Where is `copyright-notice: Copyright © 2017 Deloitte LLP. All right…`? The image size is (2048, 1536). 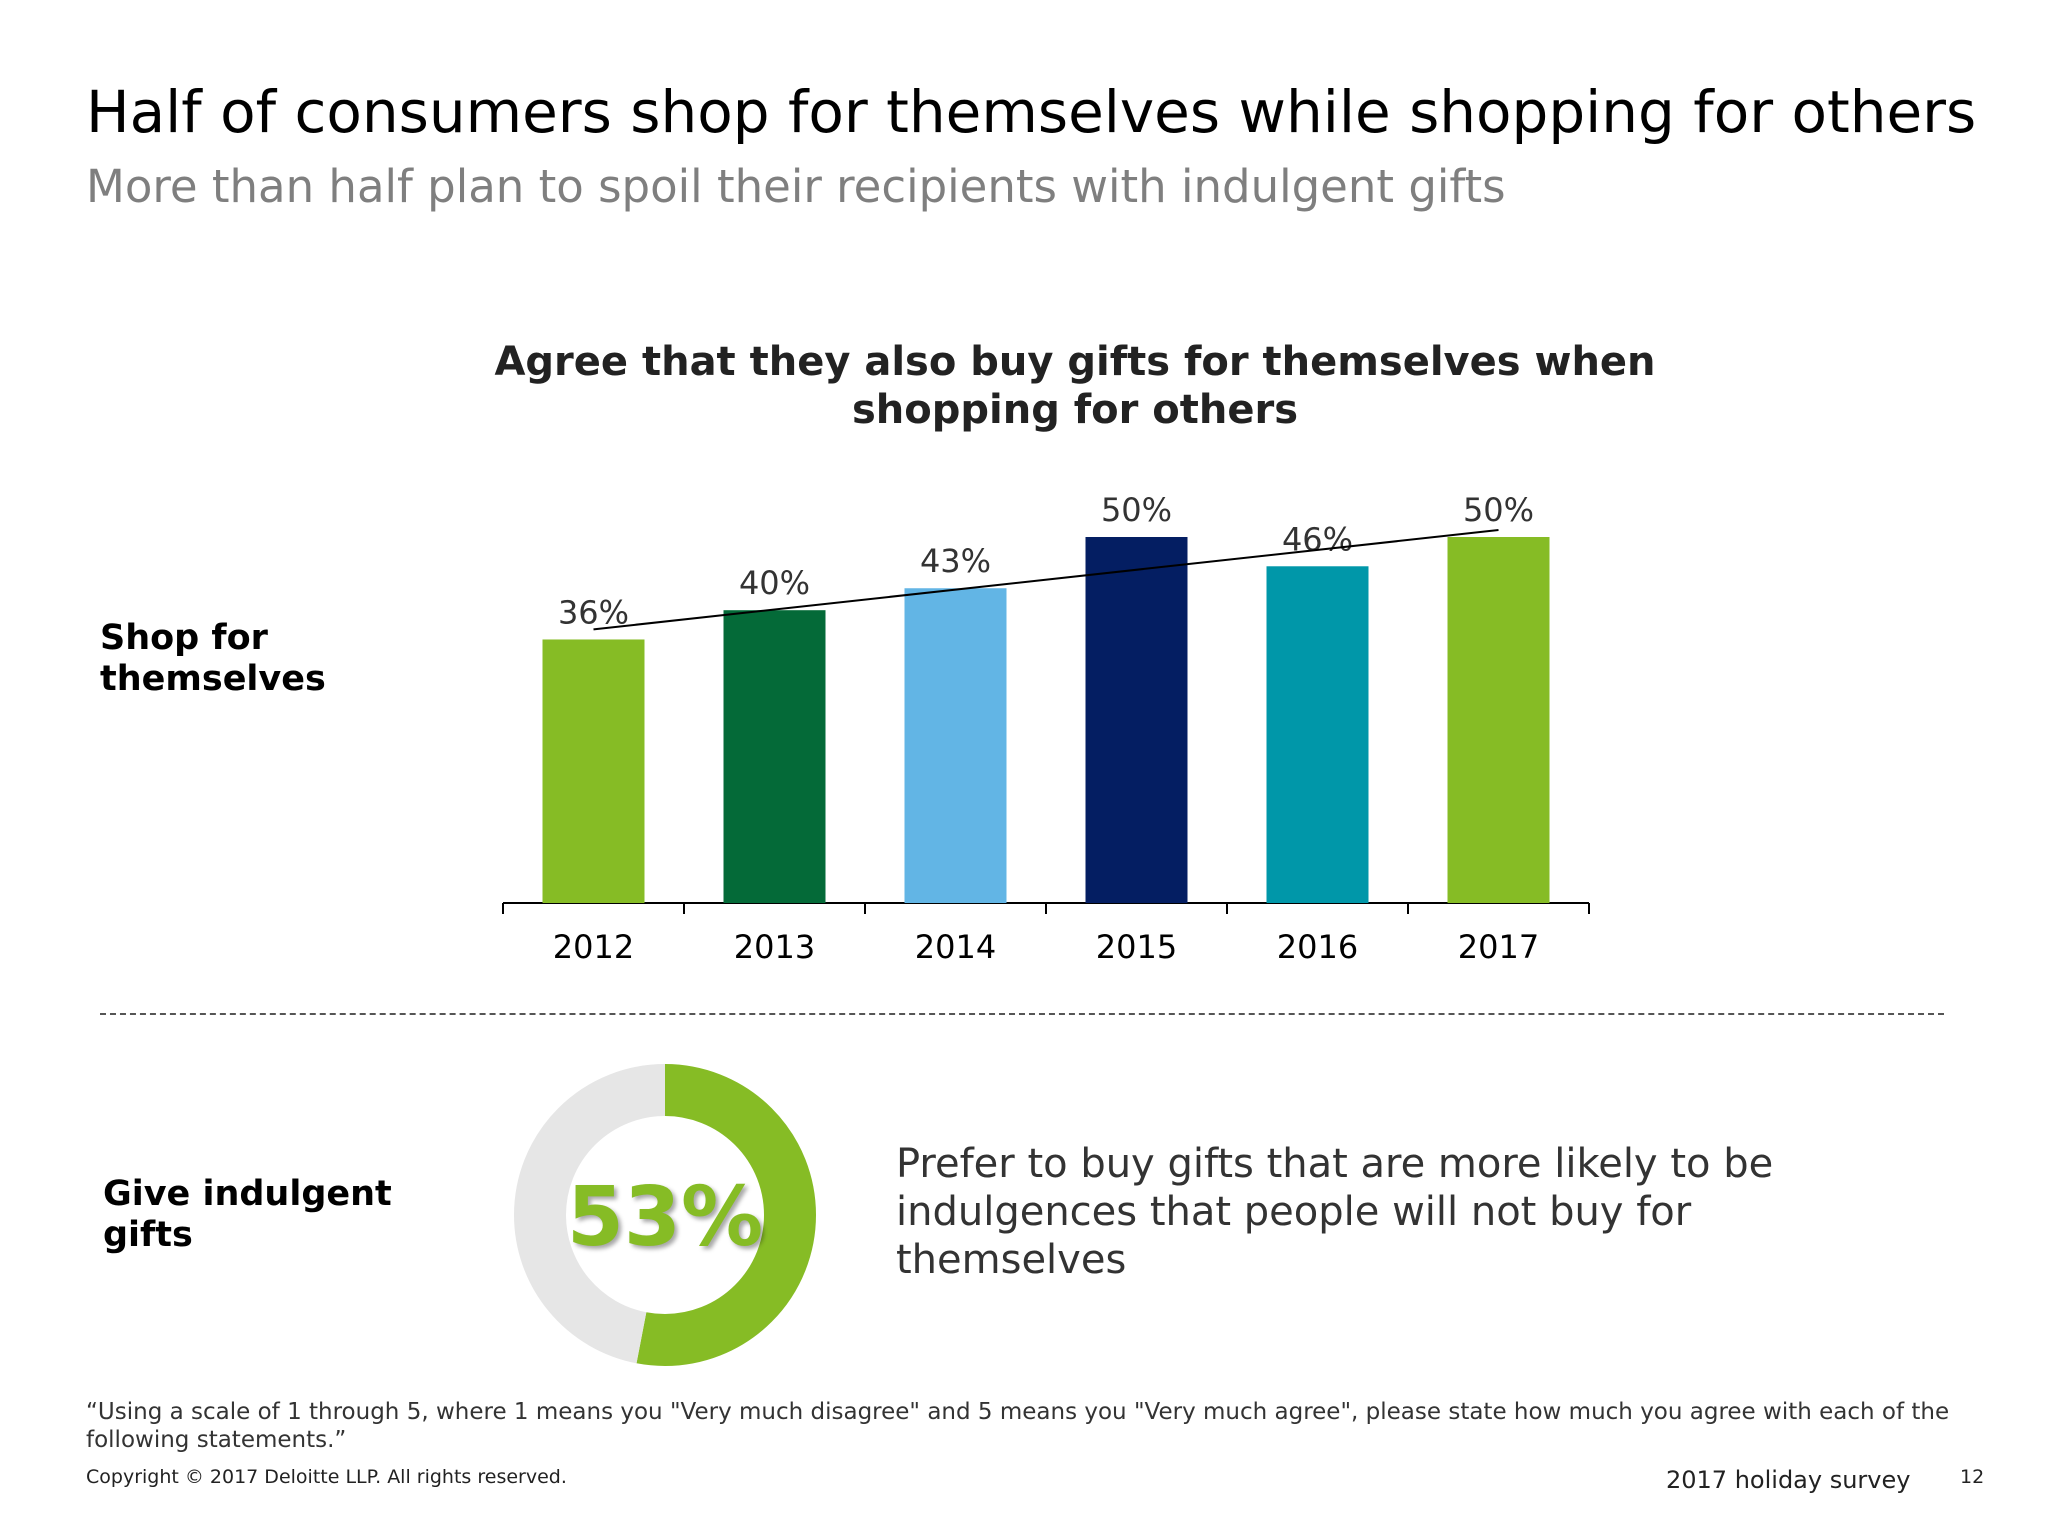
copyright-notice: Copyright © 2017 Deloitte LLP. All right… is located at coordinates (326, 1477).